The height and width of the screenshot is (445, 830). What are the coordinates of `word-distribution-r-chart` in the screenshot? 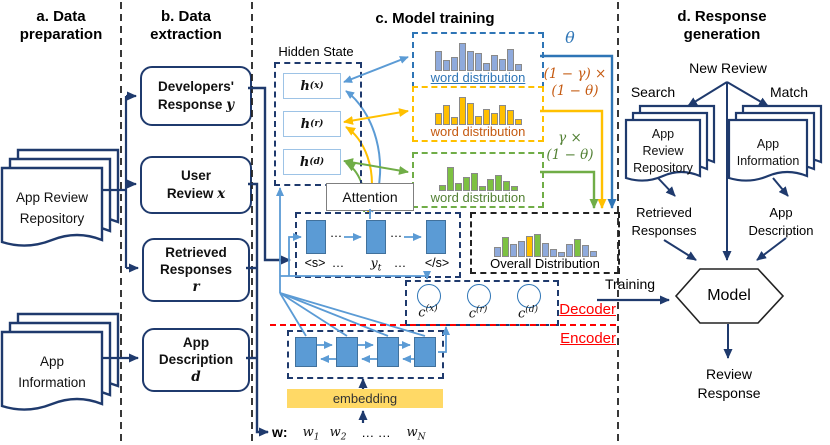 It's located at (478, 110).